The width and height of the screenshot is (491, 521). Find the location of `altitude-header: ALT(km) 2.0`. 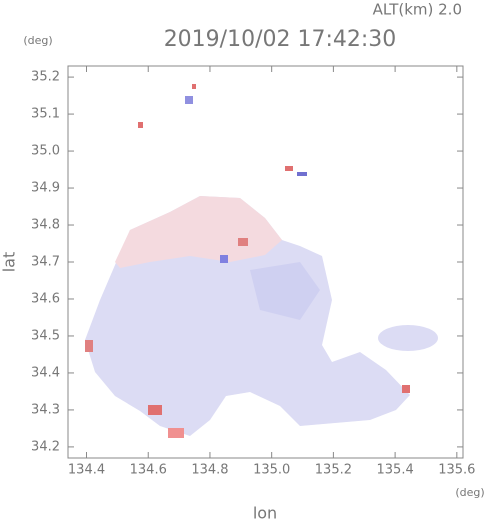

altitude-header: ALT(km) 2.0 is located at coordinates (417, 10).